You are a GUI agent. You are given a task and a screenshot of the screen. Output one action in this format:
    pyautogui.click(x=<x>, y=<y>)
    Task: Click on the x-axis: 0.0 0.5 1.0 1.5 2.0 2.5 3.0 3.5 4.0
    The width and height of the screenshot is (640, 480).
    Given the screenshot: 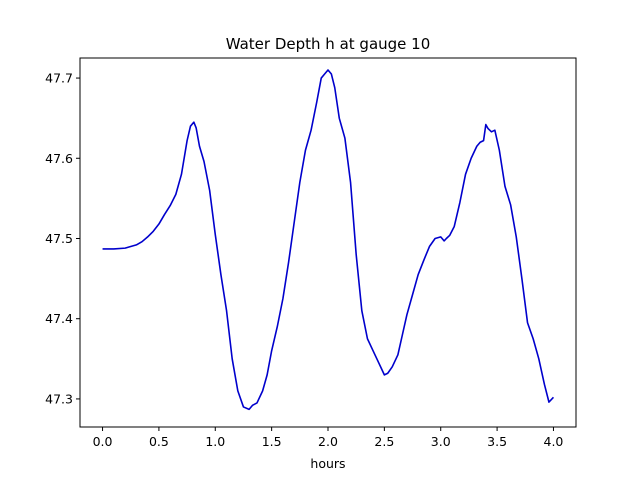 What is the action you would take?
    pyautogui.click(x=328, y=438)
    